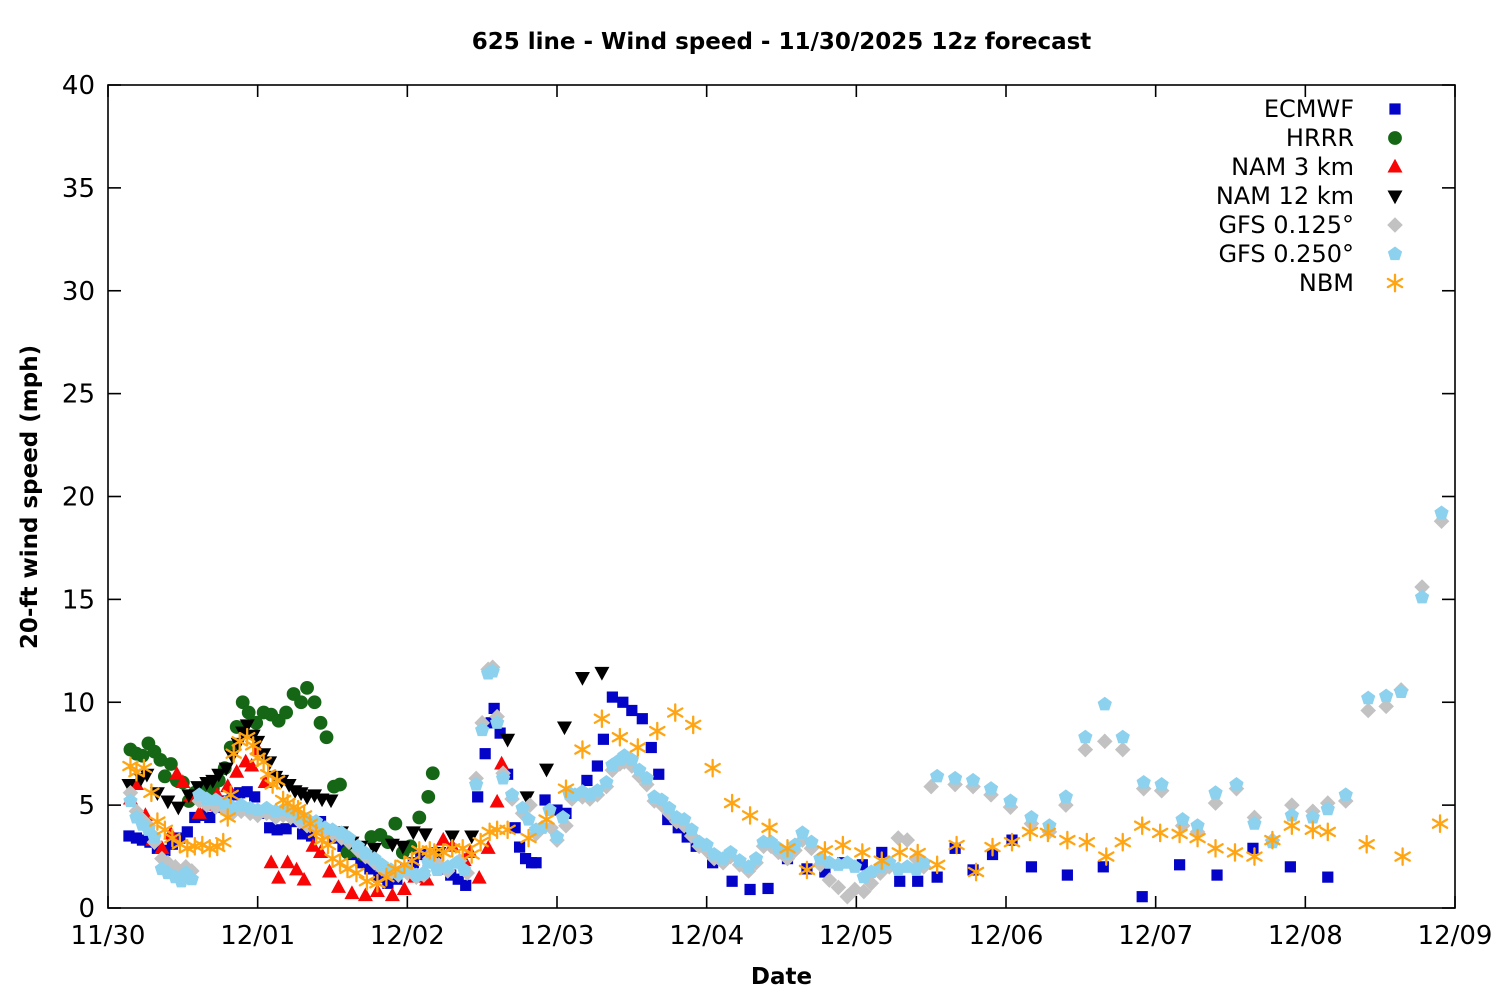  Describe the element at coordinates (1314, 253) in the screenshot. I see `legend-item-gfs0250: GFS 0.250°` at that location.